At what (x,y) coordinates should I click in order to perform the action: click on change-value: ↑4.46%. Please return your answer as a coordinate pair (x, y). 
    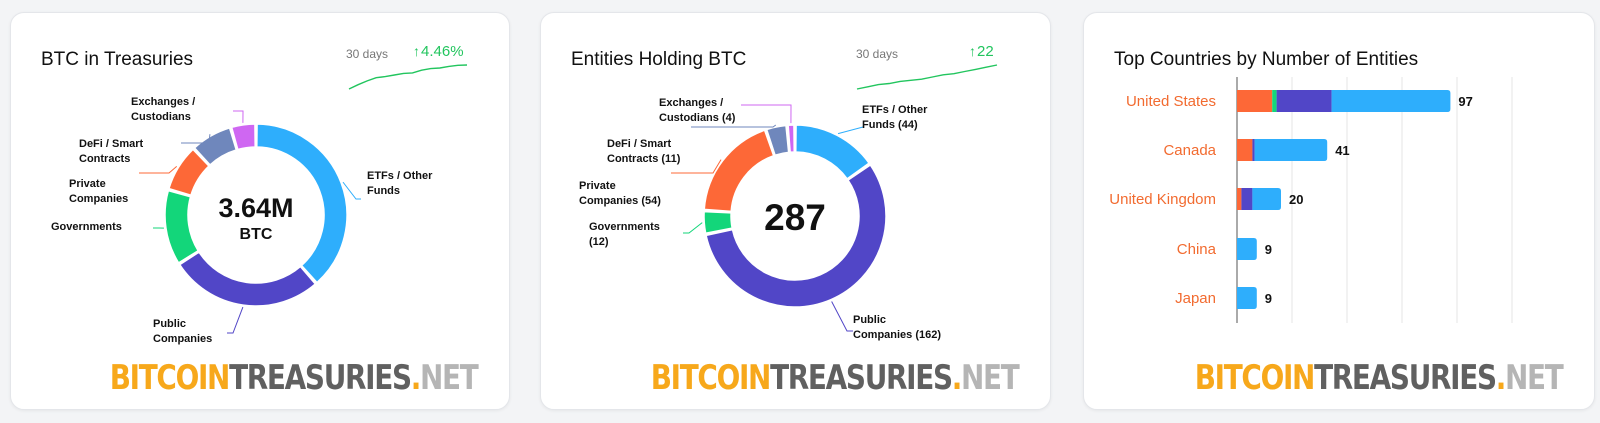
    Looking at the image, I should click on (438, 51).